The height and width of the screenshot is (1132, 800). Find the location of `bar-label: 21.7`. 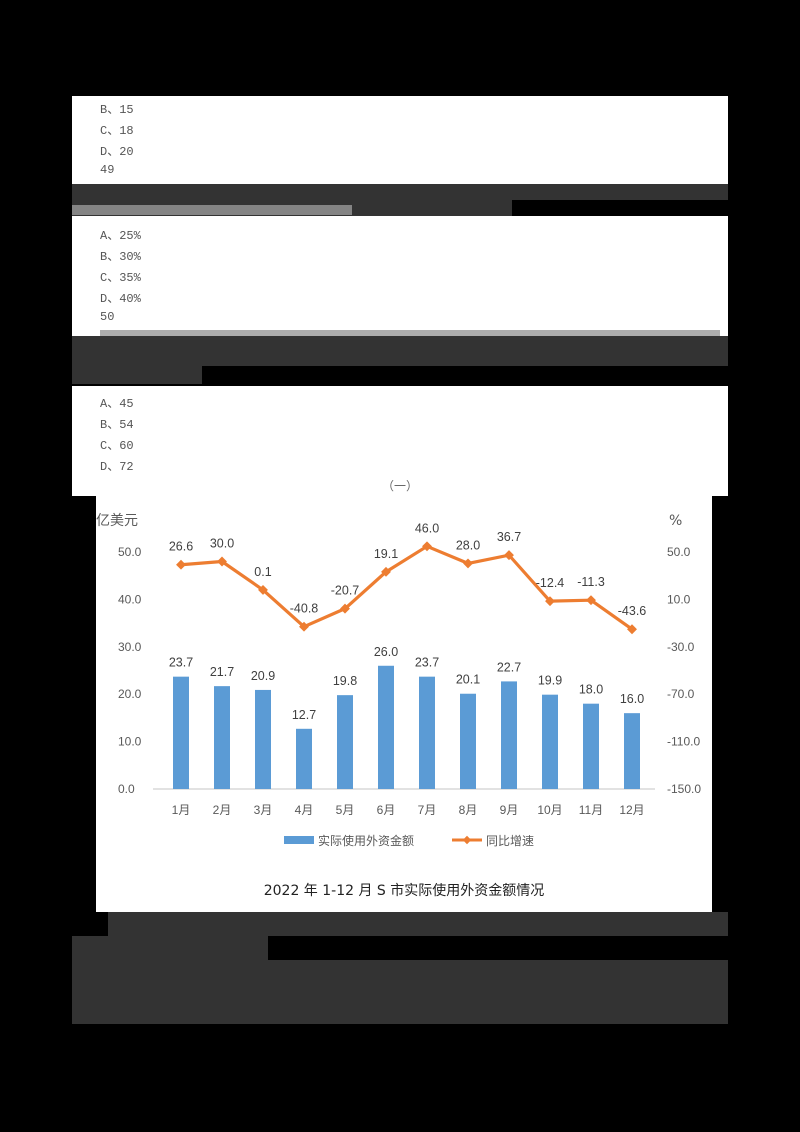

bar-label: 21.7 is located at coordinates (222, 672).